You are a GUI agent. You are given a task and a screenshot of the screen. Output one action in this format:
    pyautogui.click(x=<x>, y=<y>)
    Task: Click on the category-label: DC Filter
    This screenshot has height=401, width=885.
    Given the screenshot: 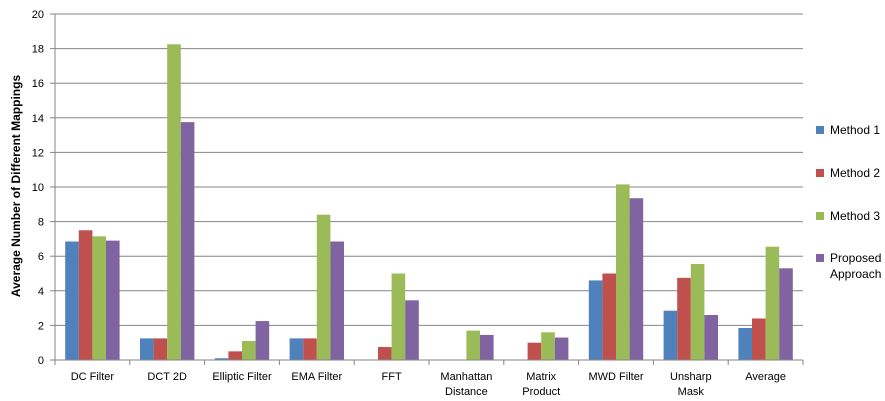 What is the action you would take?
    pyautogui.click(x=93, y=377)
    